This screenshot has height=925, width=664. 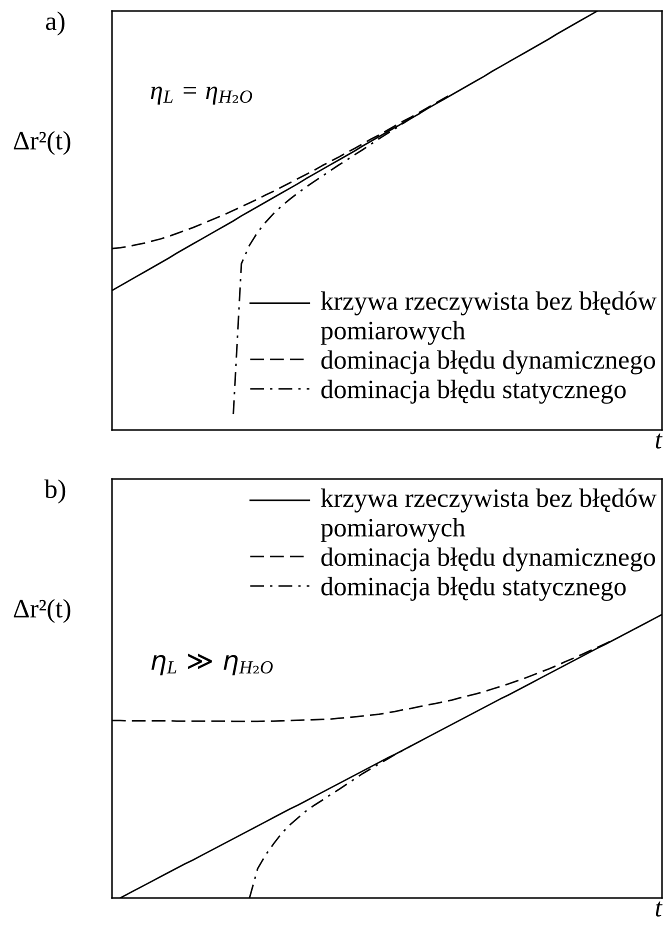 I want to click on annotation: η$_{L}$ ≫ η$_{H₂O}$, so click(x=212, y=665).